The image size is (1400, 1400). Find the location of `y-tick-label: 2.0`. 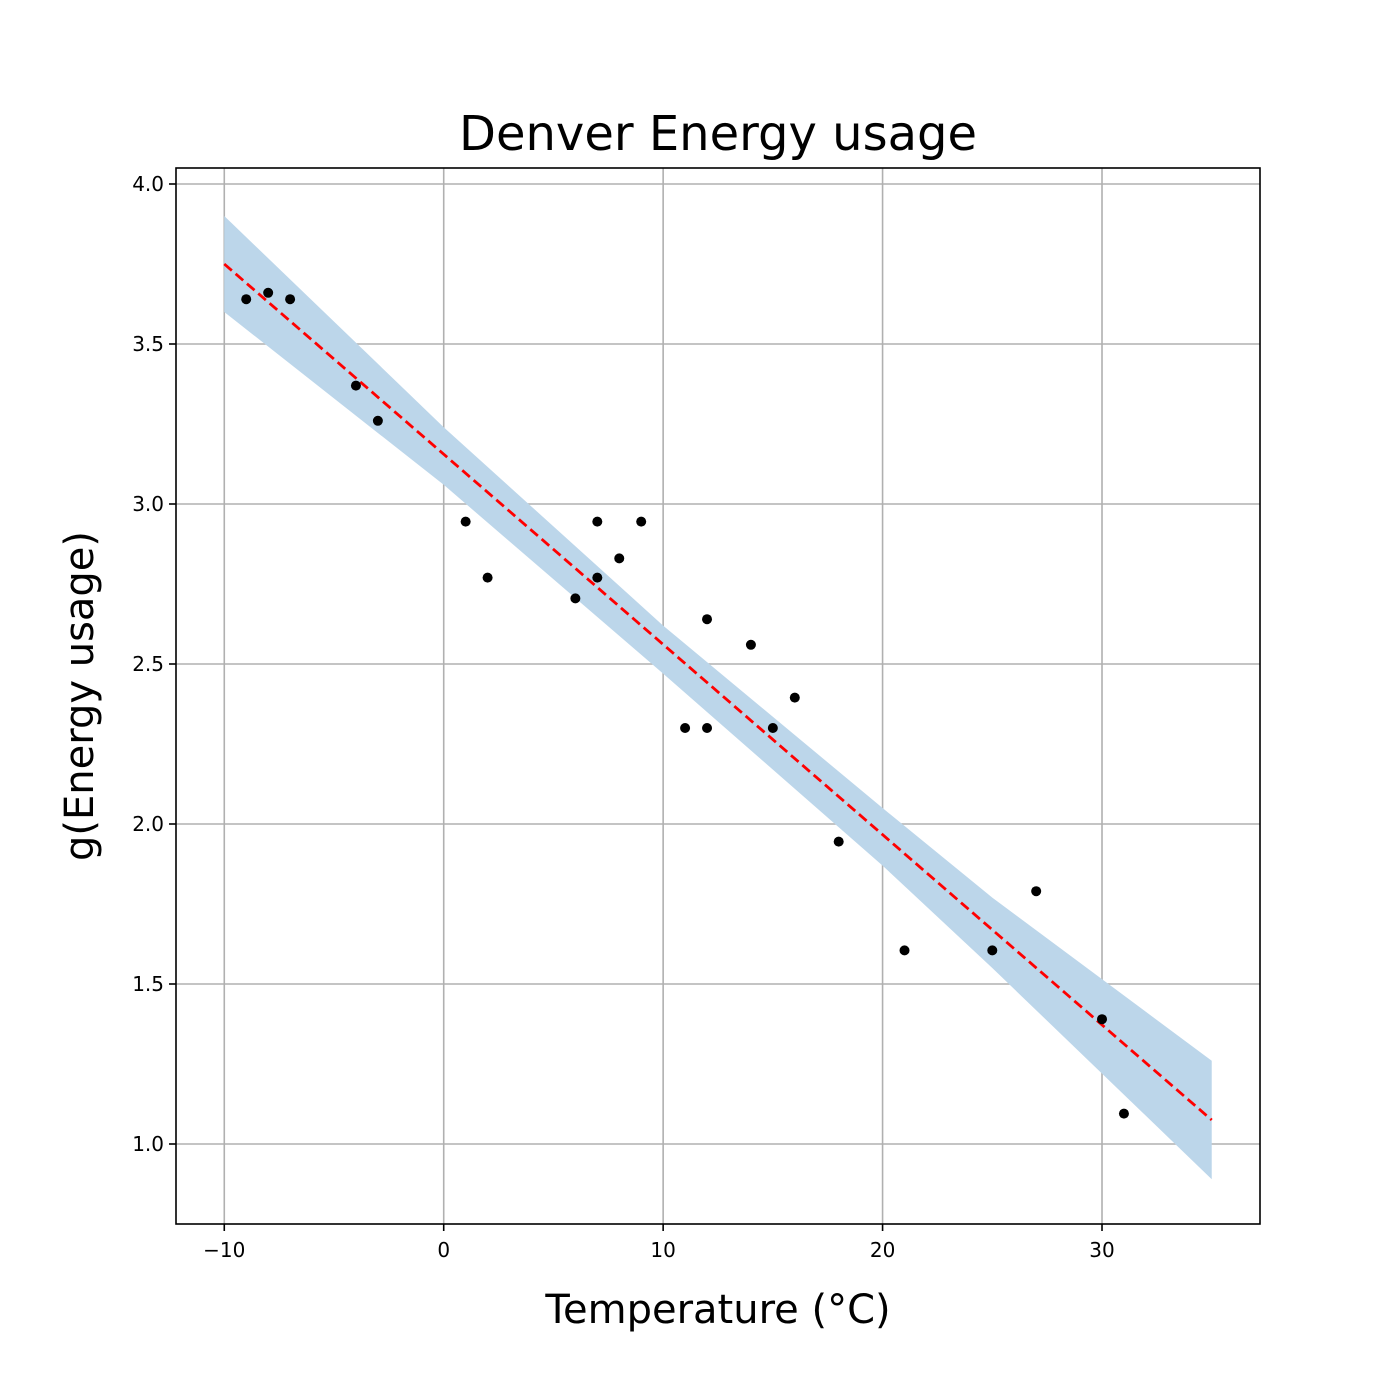

y-tick-label: 2.0 is located at coordinates (148, 824).